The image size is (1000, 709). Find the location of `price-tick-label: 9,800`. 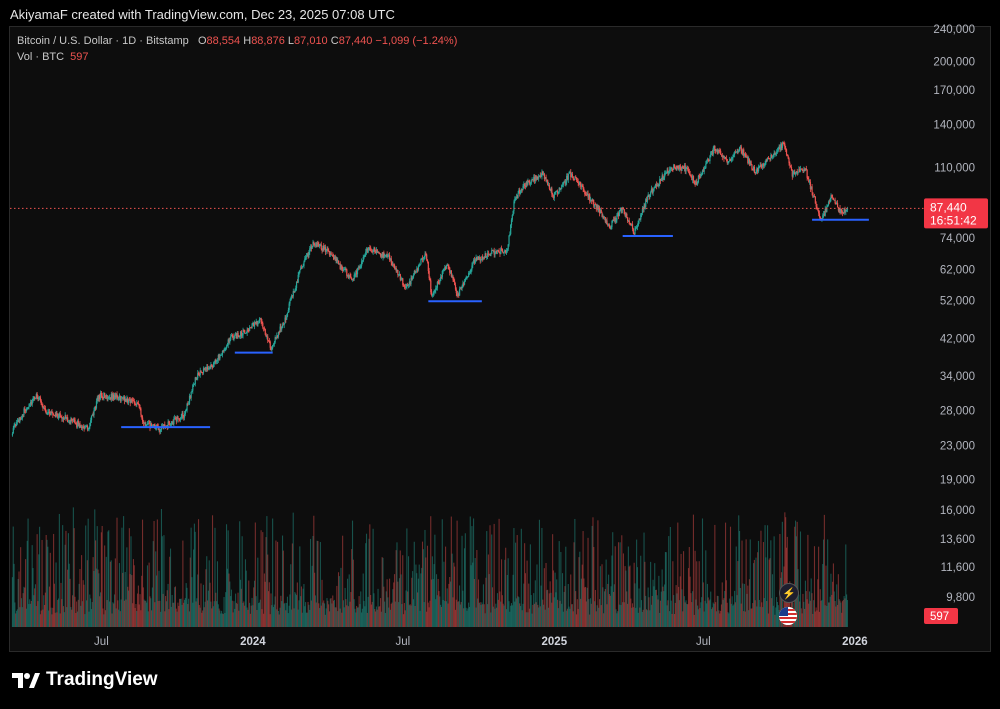

price-tick-label: 9,800 is located at coordinates (960, 598).